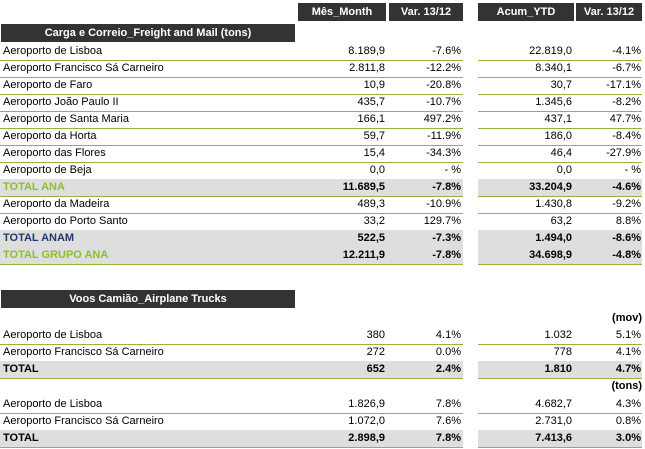 The width and height of the screenshot is (645, 449). I want to click on month-variation: 0.0%, so click(448, 352).